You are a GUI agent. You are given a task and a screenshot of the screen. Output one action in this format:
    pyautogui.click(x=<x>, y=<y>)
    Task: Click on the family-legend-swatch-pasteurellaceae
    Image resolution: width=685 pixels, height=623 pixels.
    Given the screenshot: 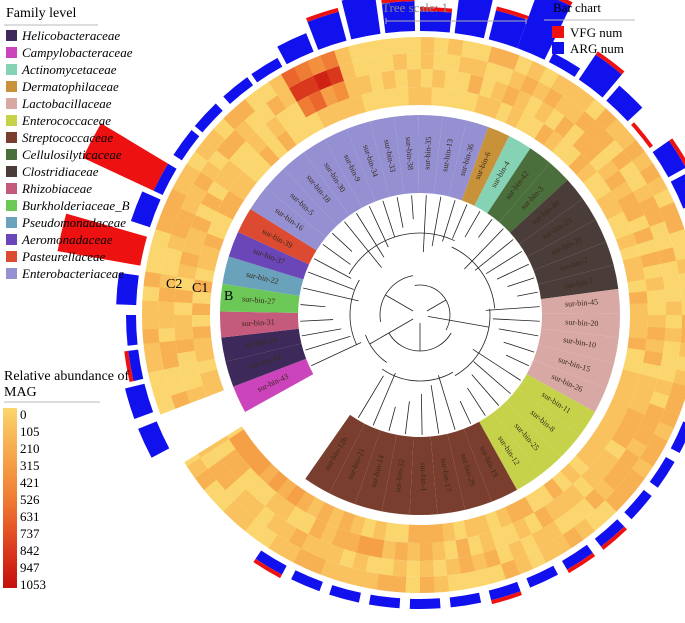 What is the action you would take?
    pyautogui.click(x=11, y=256)
    